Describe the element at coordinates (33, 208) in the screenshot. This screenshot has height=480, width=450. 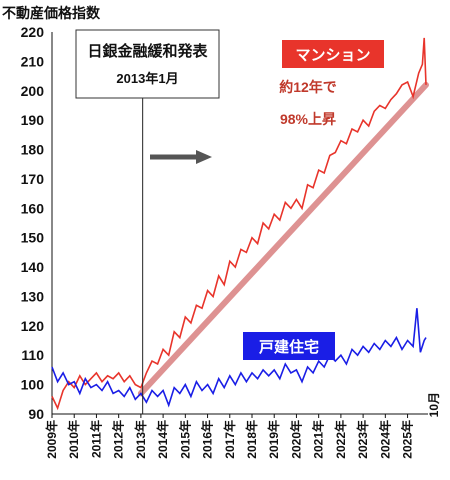
I see `y-tick-label: 160` at that location.